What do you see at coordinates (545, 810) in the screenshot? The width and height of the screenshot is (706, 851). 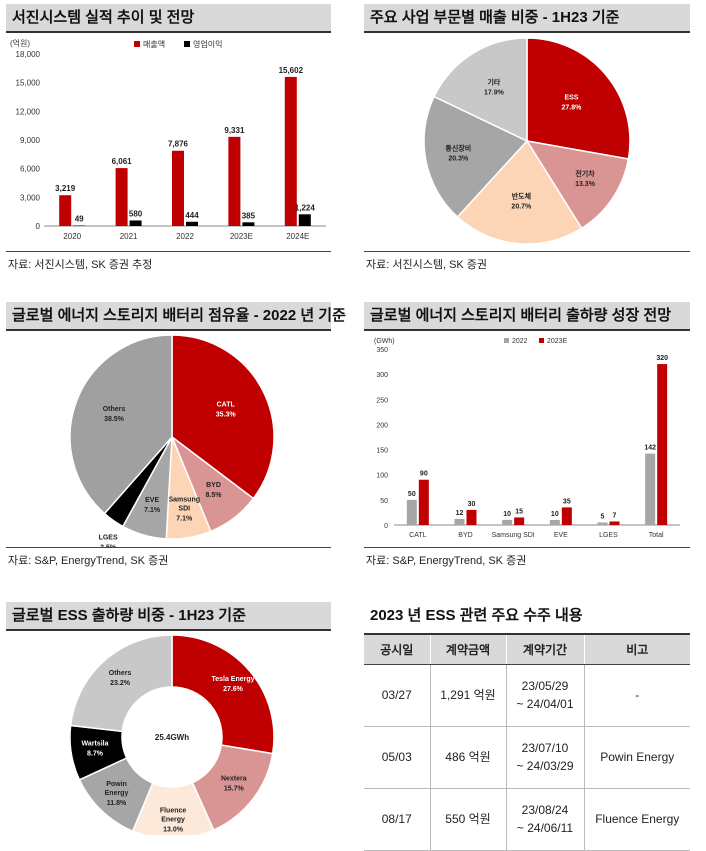 I see `period-start: 23/08/24` at bounding box center [545, 810].